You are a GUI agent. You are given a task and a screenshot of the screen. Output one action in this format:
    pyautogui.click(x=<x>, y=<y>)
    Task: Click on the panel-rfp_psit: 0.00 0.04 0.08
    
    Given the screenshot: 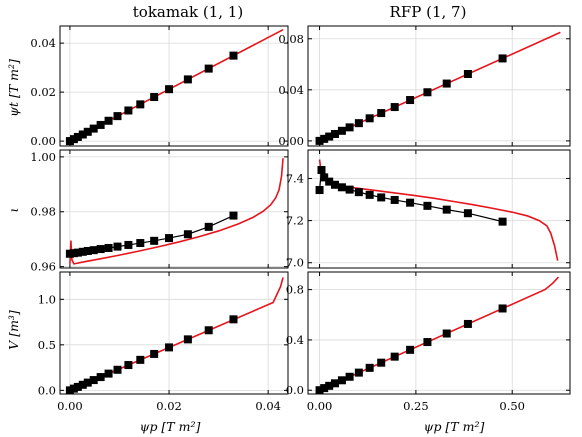 What is the action you would take?
    pyautogui.click(x=424, y=86)
    